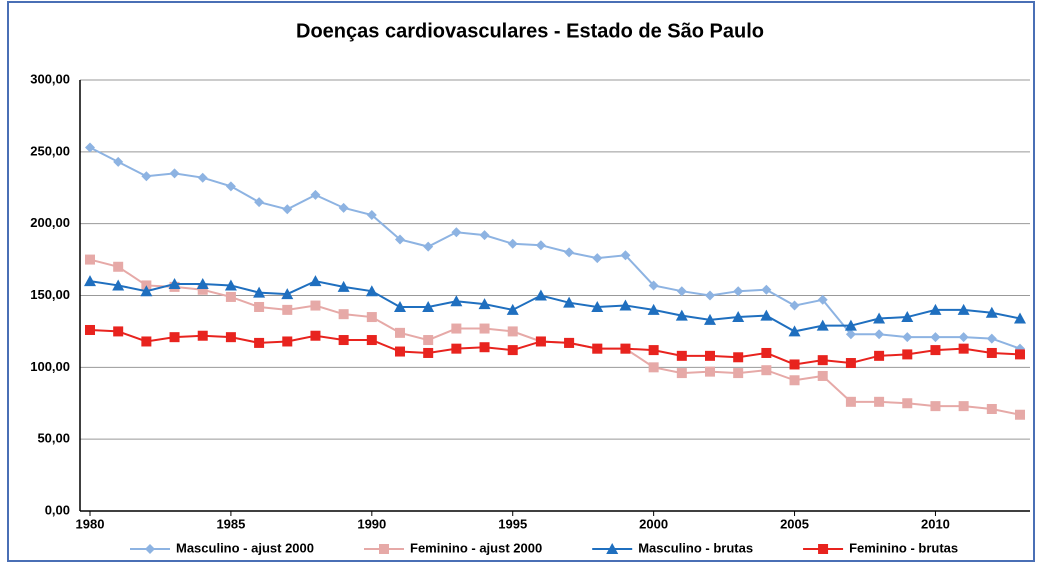 The image size is (1038, 563). What do you see at coordinates (245, 547) in the screenshot?
I see `legend-label: Masculino - ajust 2000` at bounding box center [245, 547].